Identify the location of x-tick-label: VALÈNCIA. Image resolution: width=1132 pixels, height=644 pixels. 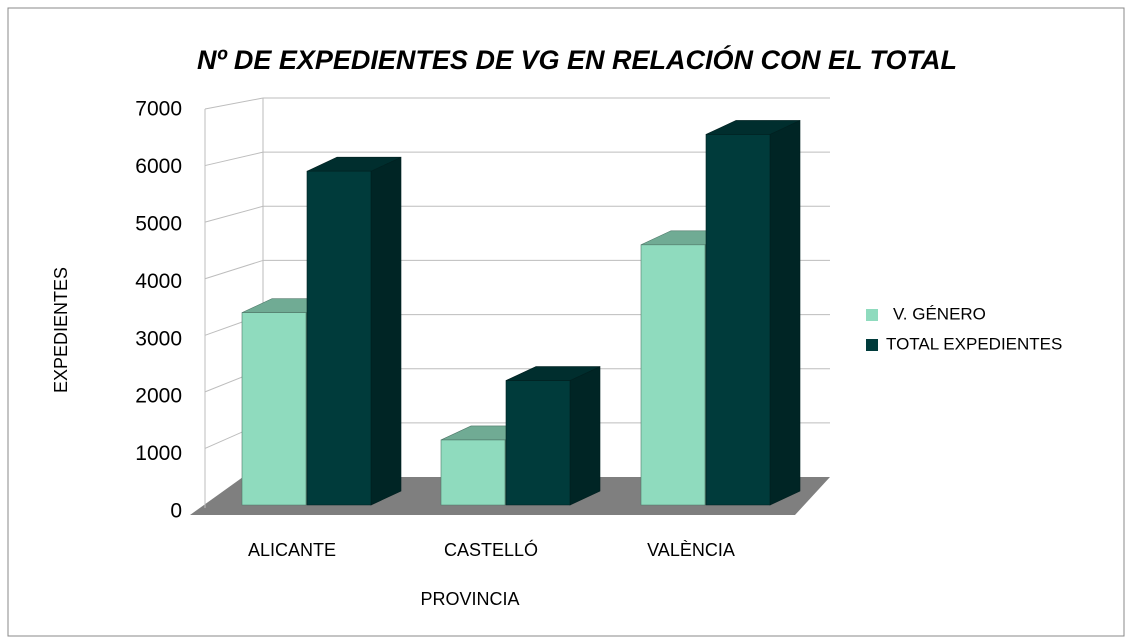
(691, 550).